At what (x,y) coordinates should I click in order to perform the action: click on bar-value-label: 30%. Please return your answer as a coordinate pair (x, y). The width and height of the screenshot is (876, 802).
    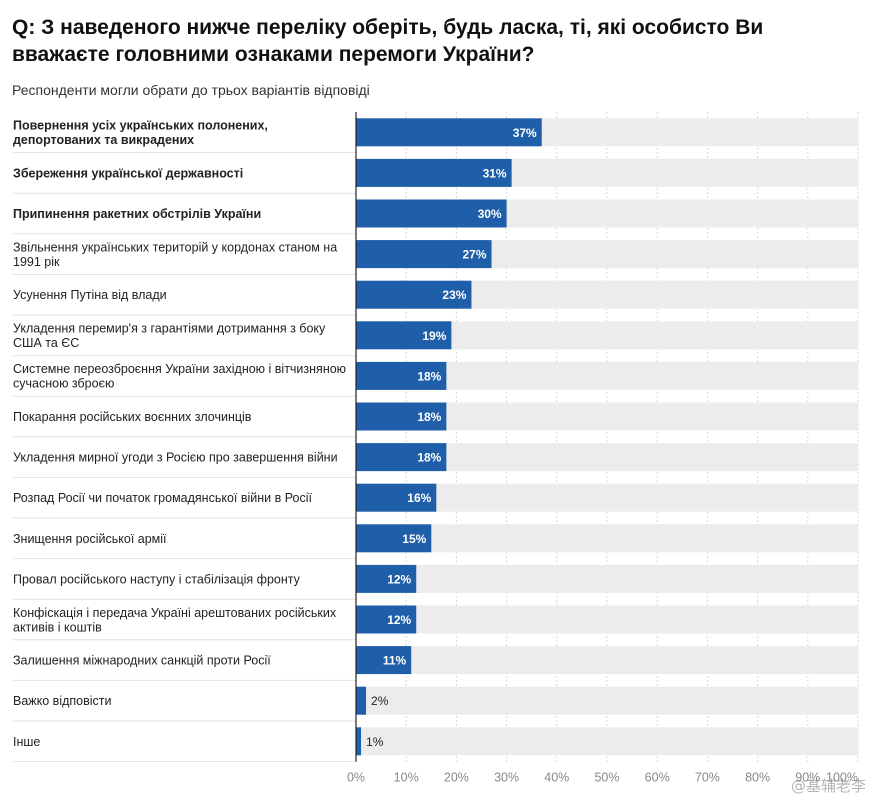
    Looking at the image, I should click on (490, 214).